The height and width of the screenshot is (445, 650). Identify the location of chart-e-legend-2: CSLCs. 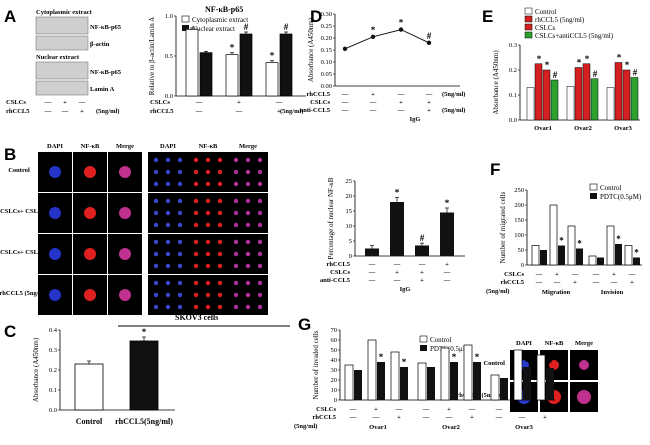
(545, 28).